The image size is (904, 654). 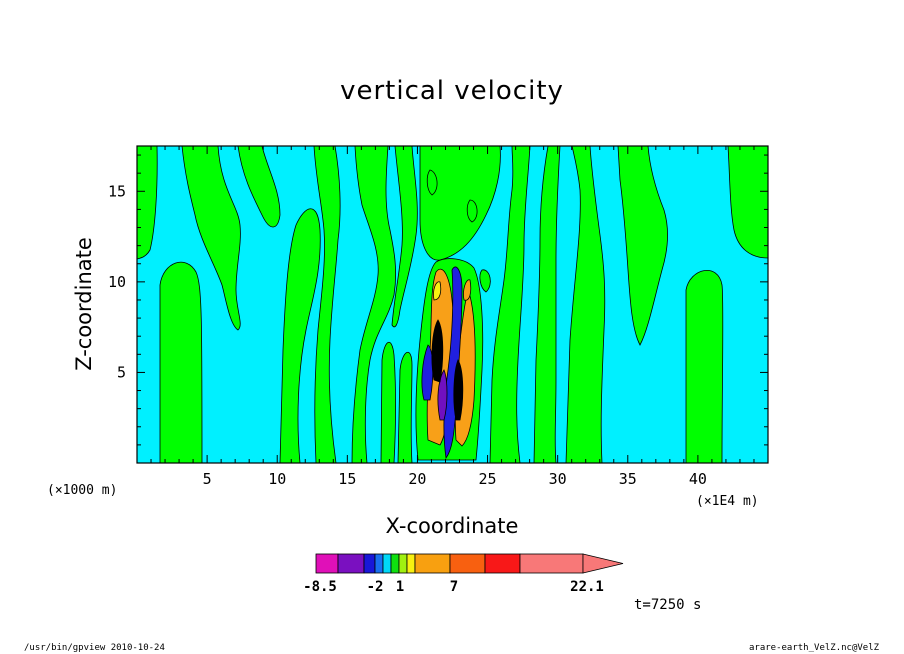 What do you see at coordinates (727, 501) in the screenshot?
I see `x-unit-right: (×1E4 m)` at bounding box center [727, 501].